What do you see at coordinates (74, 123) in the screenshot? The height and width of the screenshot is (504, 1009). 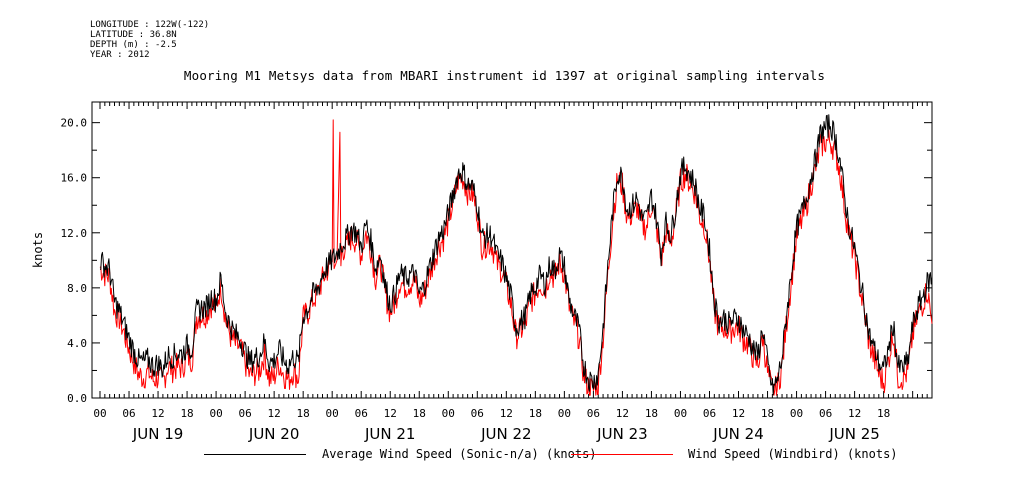 I see `y-tick-label: 20.0` at bounding box center [74, 123].